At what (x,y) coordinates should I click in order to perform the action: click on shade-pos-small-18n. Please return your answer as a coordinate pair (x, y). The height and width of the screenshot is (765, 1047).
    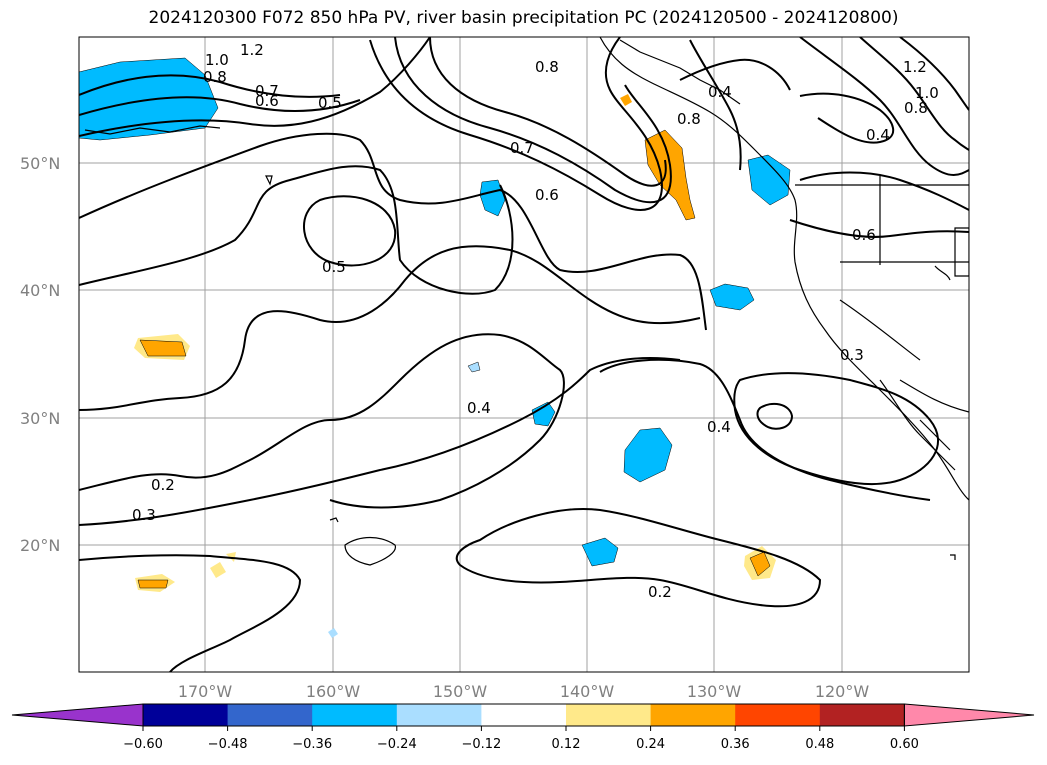
    Looking at the image, I should click on (218, 570).